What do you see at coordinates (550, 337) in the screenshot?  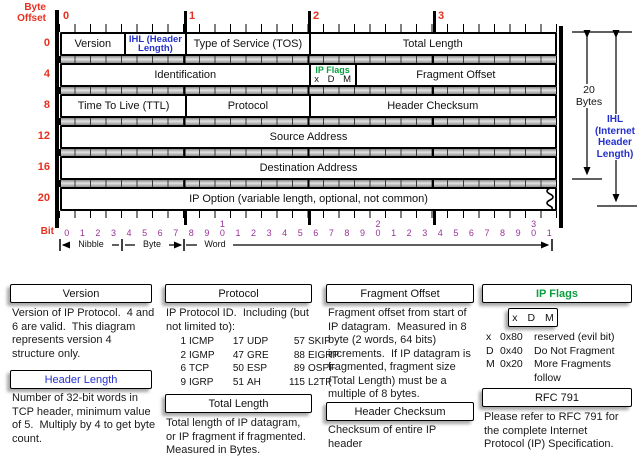 I see `ip-flag-legend-row: x 0x80 reserved (evil bit)` at bounding box center [550, 337].